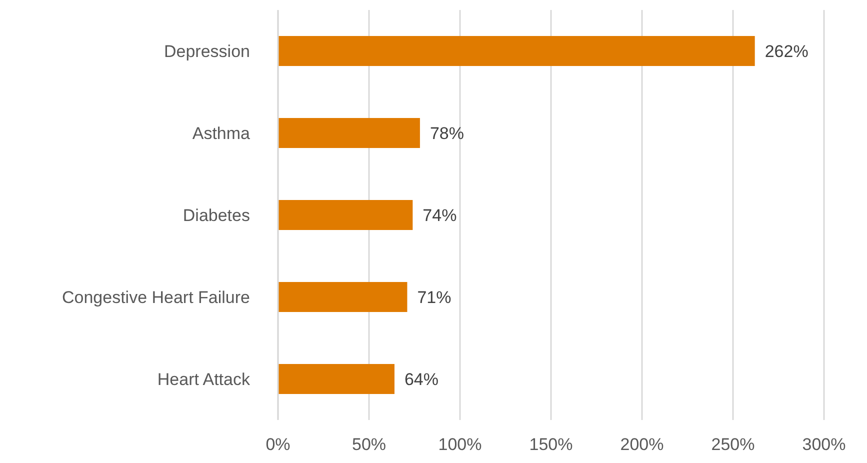 This screenshot has height=463, width=867. Describe the element at coordinates (203, 380) in the screenshot. I see `y-tick-label: Heart Attack` at that location.